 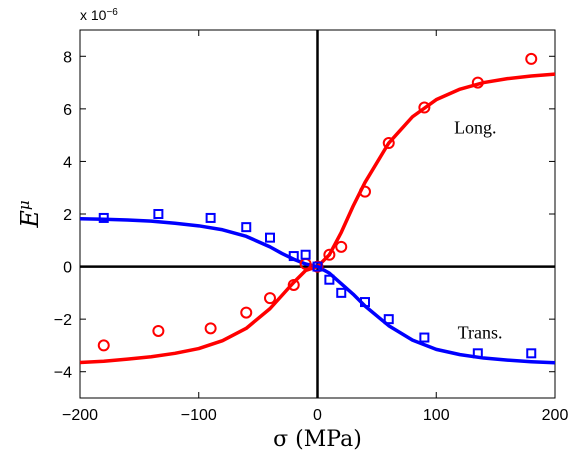 What do you see at coordinates (80, 415) in the screenshot?
I see `x-tick-label-0: −200` at bounding box center [80, 415].